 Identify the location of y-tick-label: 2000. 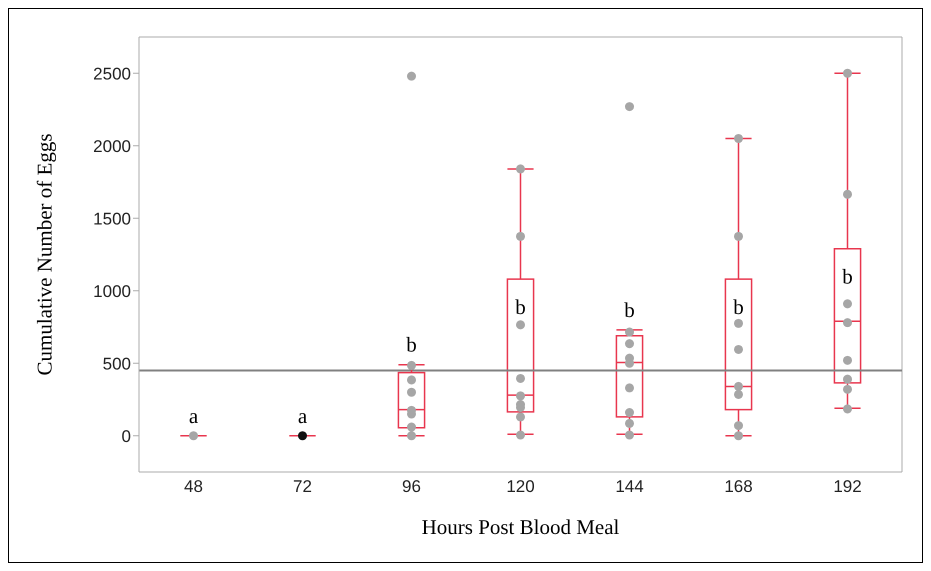
(112, 146).